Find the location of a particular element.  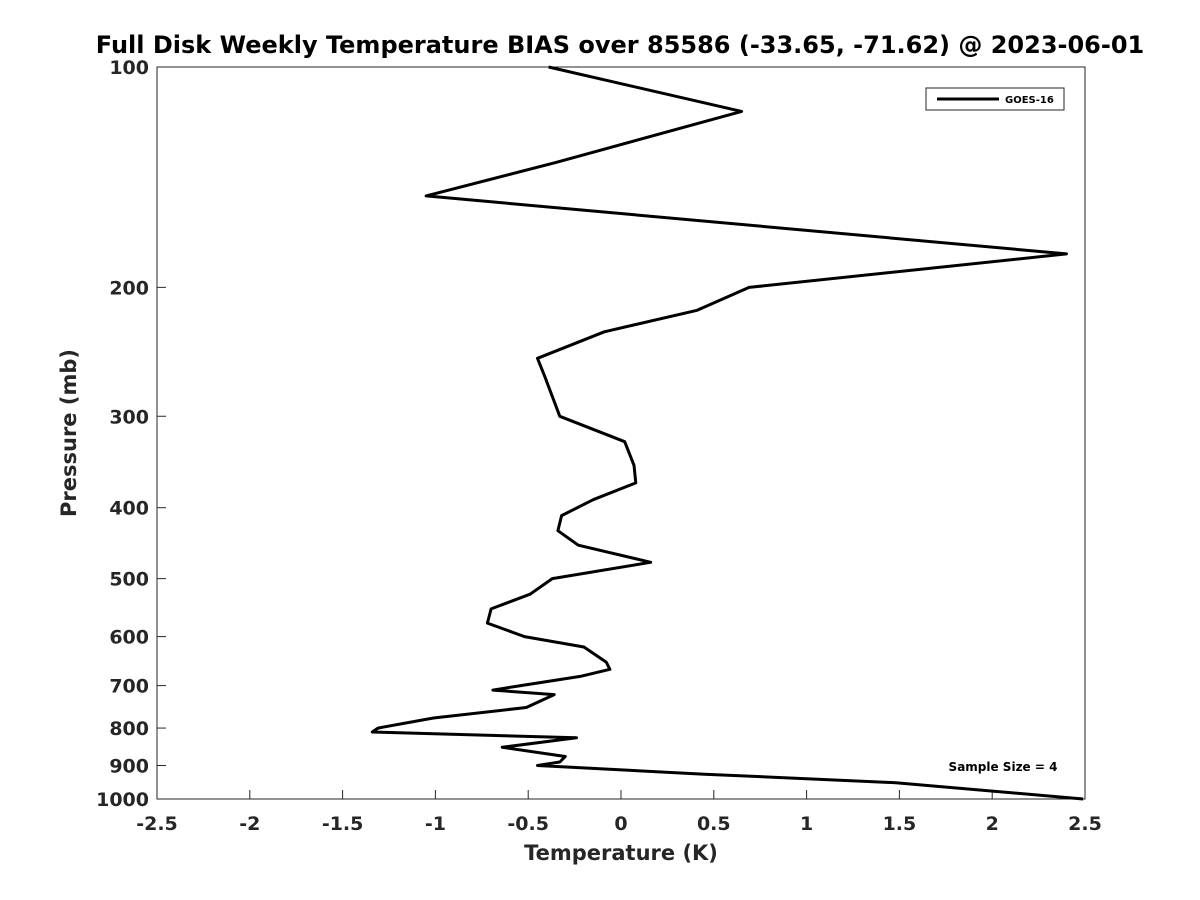

x-tick-label: 2.5 is located at coordinates (1085, 824).